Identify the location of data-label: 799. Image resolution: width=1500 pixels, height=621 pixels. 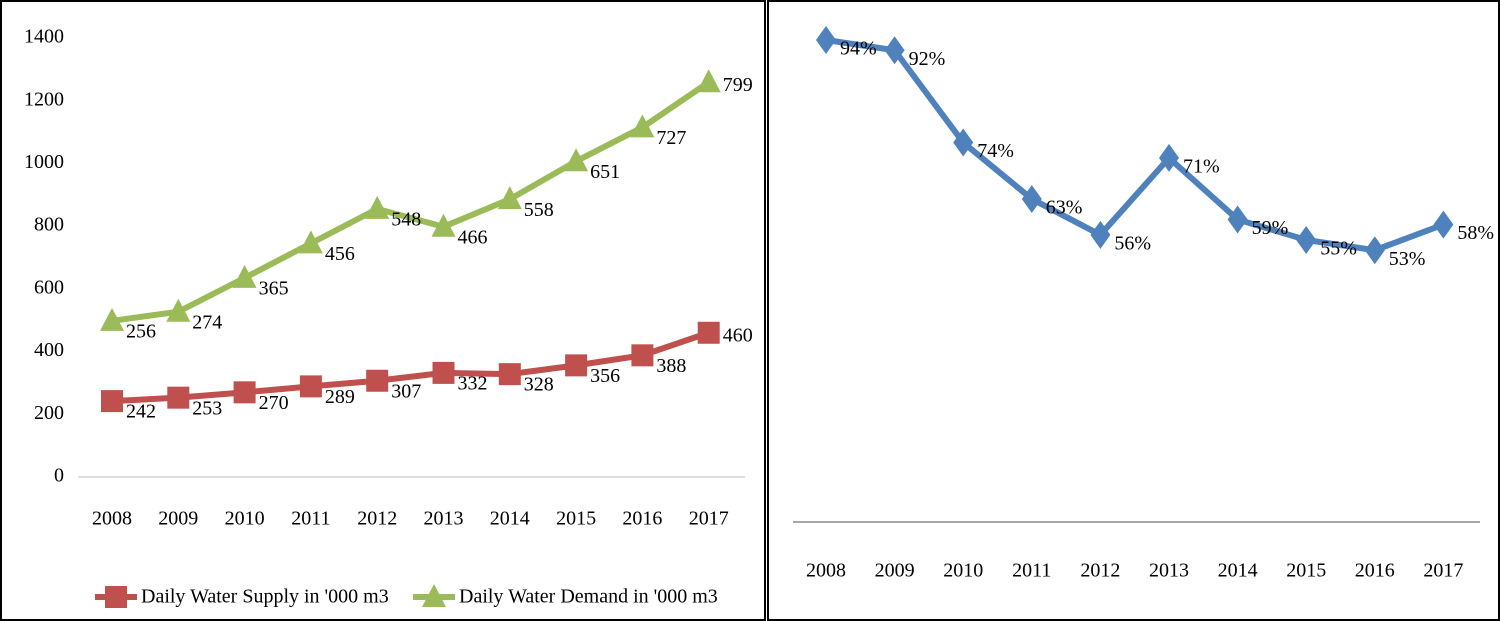
(738, 85).